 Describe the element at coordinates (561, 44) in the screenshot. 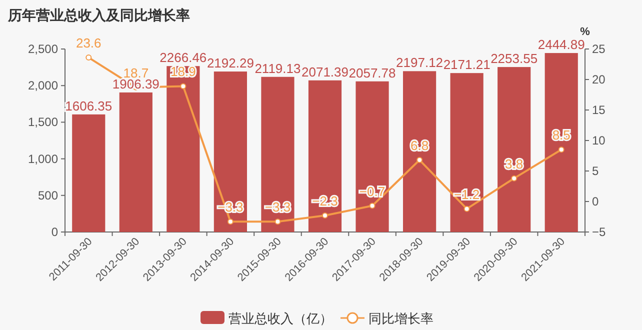

I see `data-label: 2444.89` at that location.